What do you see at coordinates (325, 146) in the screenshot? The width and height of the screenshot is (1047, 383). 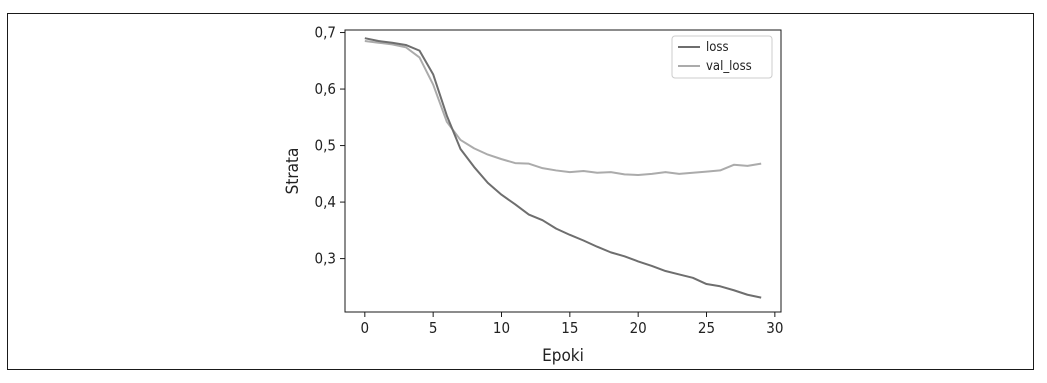 I see `y-tick-label: 0,5` at bounding box center [325, 146].